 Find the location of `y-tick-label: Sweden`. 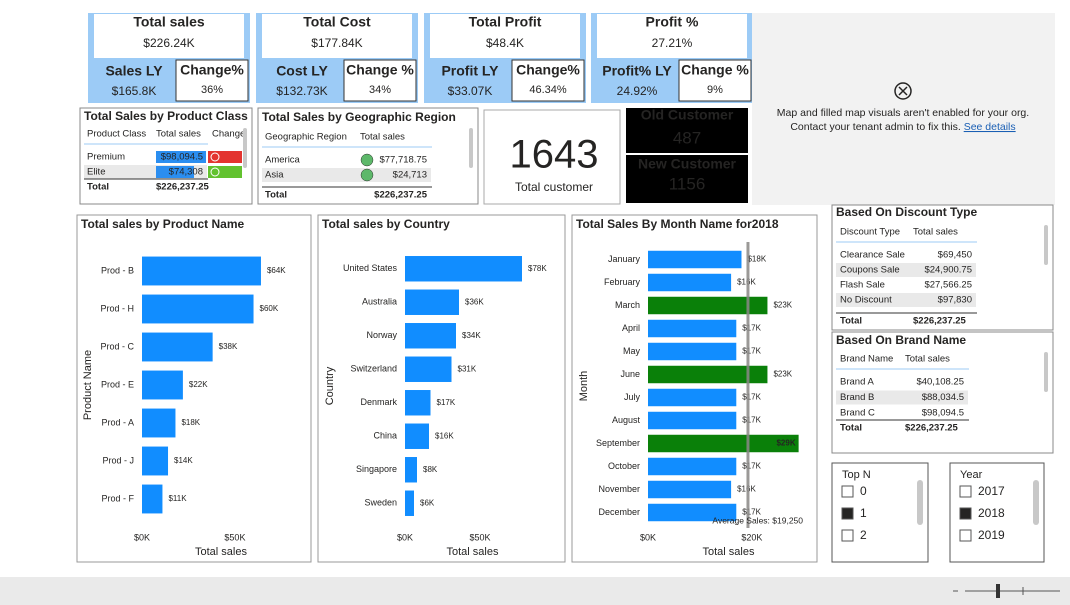

y-tick-label: Sweden is located at coordinates (380, 503).